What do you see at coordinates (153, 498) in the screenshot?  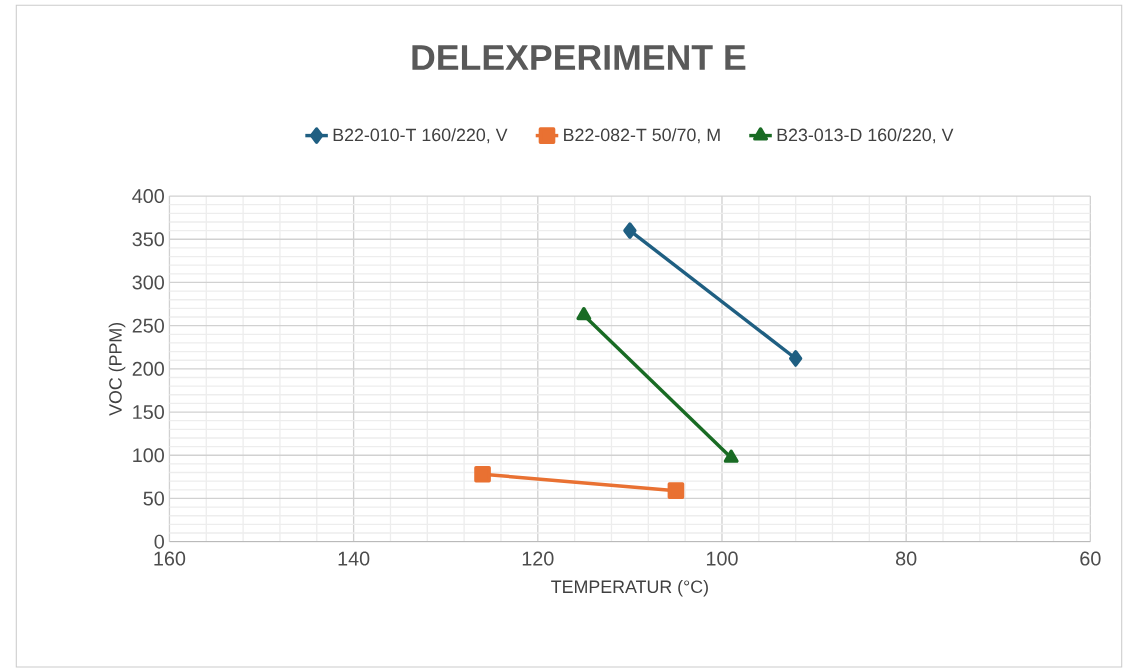 I see `y-tick-label: 50` at bounding box center [153, 498].